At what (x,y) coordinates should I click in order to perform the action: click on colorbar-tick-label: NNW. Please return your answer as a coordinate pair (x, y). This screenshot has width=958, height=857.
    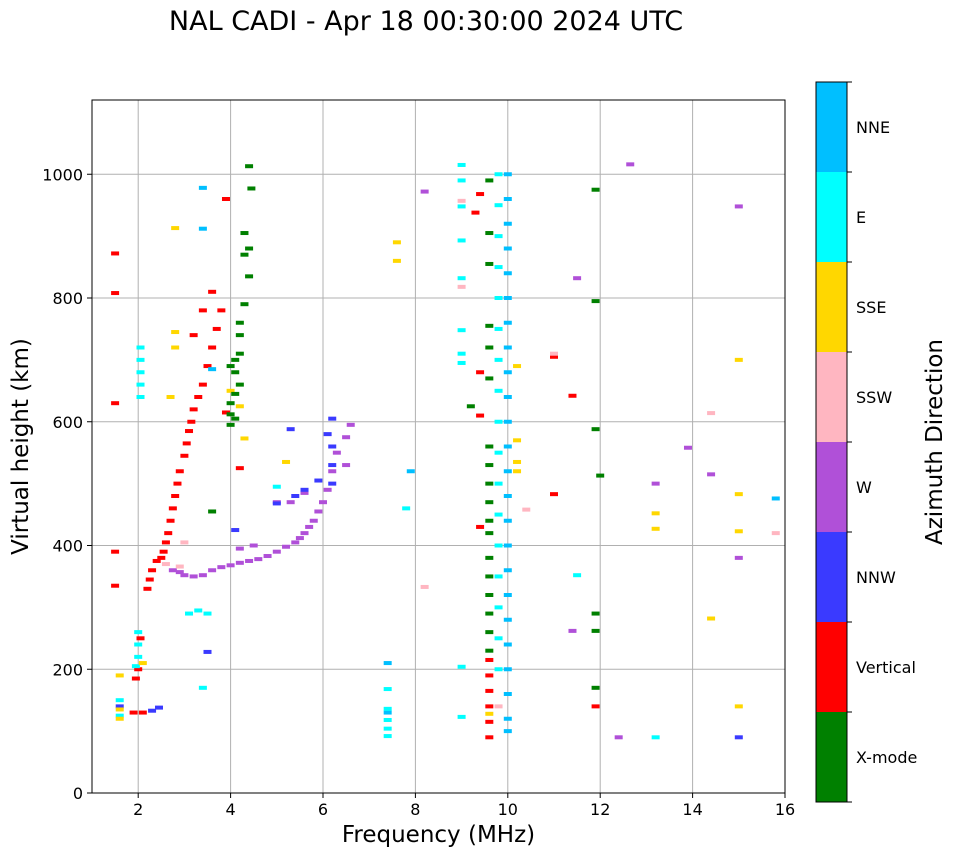
    Looking at the image, I should click on (876, 577).